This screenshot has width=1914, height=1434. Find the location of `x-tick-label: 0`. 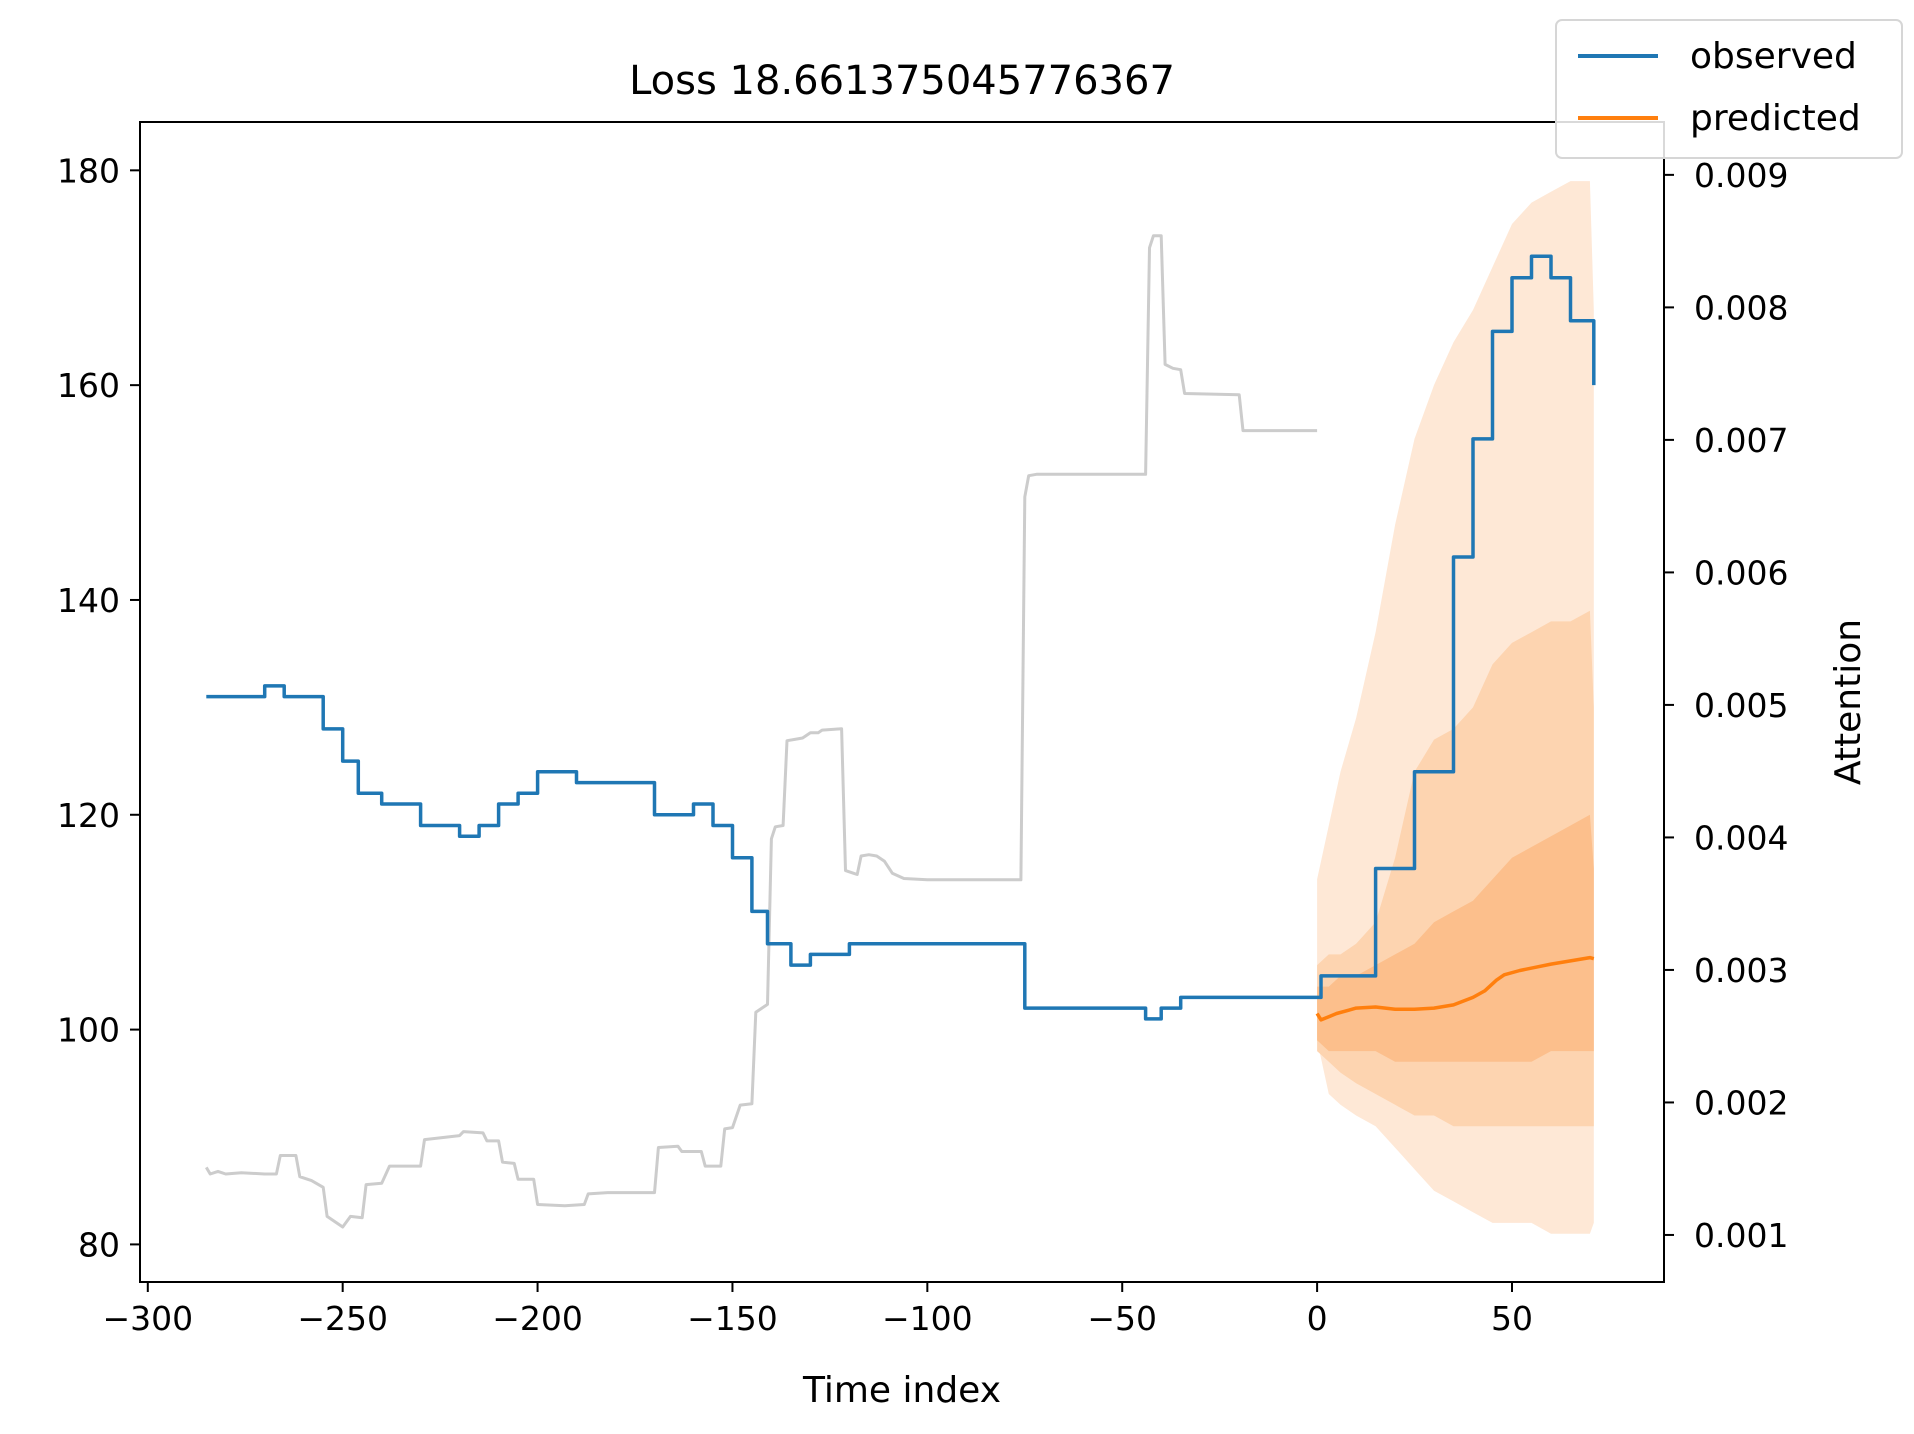

x-tick-label: 0 is located at coordinates (1317, 1318).